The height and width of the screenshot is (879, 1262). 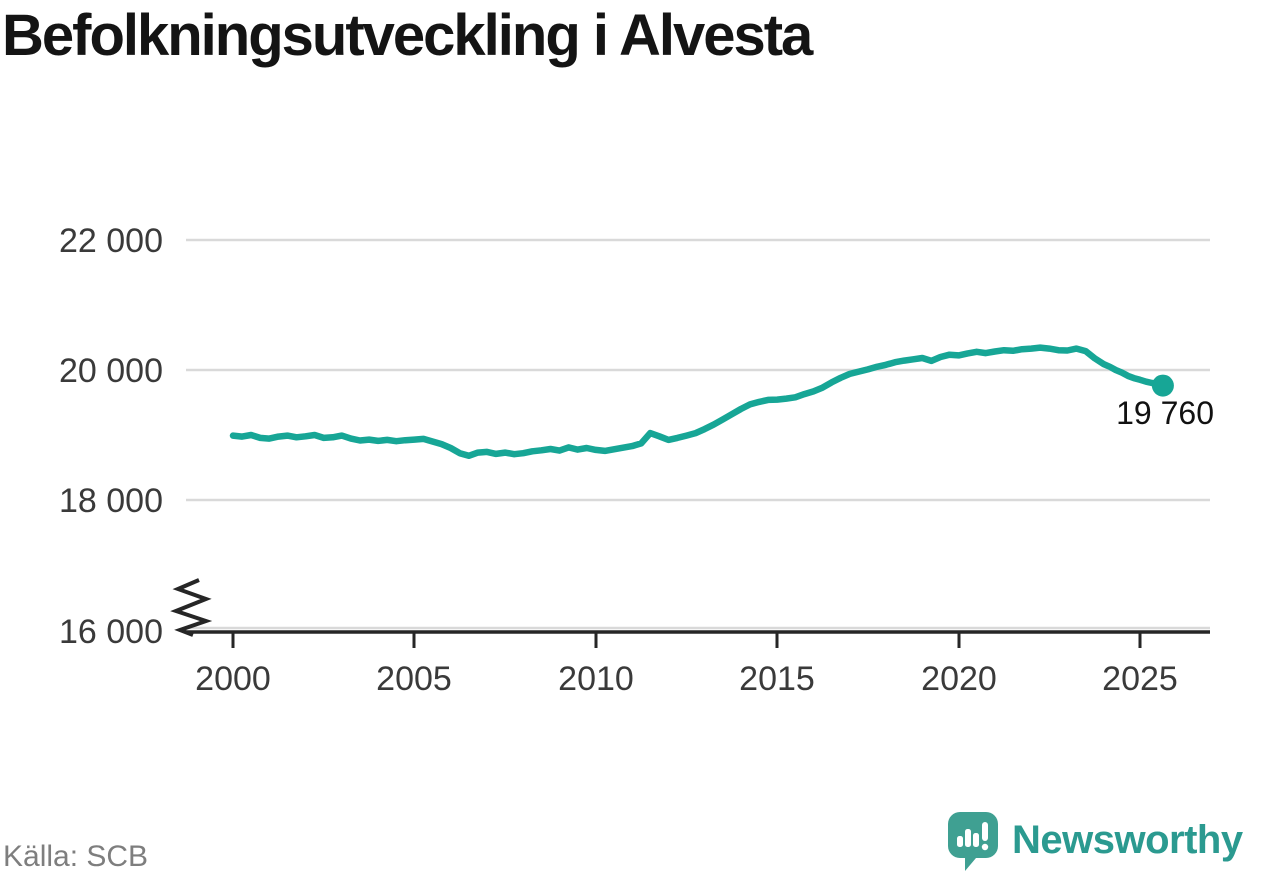 What do you see at coordinates (111, 501) in the screenshot?
I see `y-tick-label-18000: 18 000` at bounding box center [111, 501].